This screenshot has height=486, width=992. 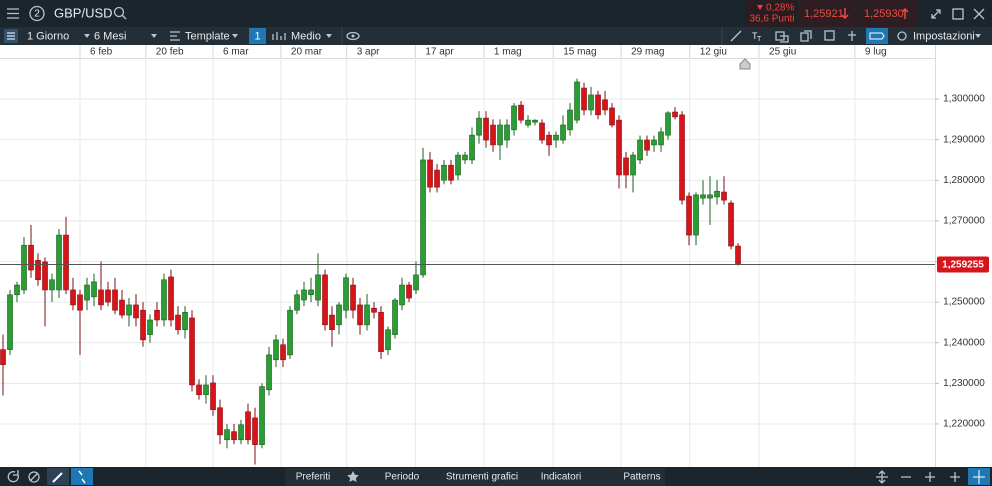 What do you see at coordinates (944, 36) in the screenshot?
I see `settings: Impostazioni` at bounding box center [944, 36].